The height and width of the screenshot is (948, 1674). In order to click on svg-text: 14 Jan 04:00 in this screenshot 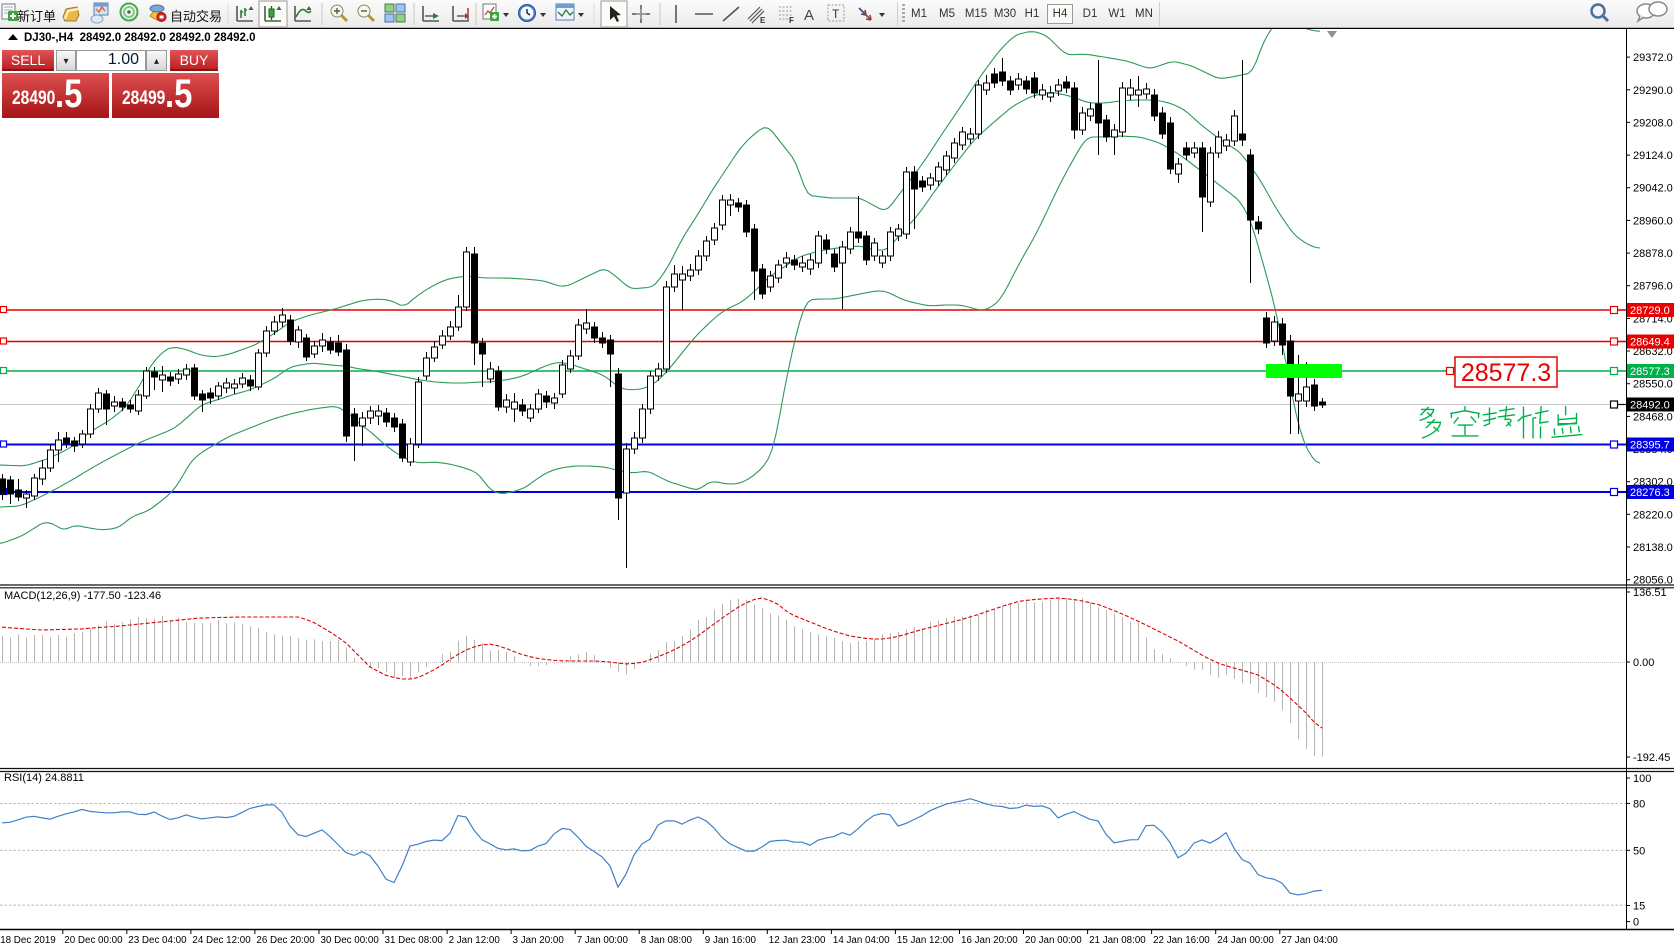, I will do `click(861, 940)`.